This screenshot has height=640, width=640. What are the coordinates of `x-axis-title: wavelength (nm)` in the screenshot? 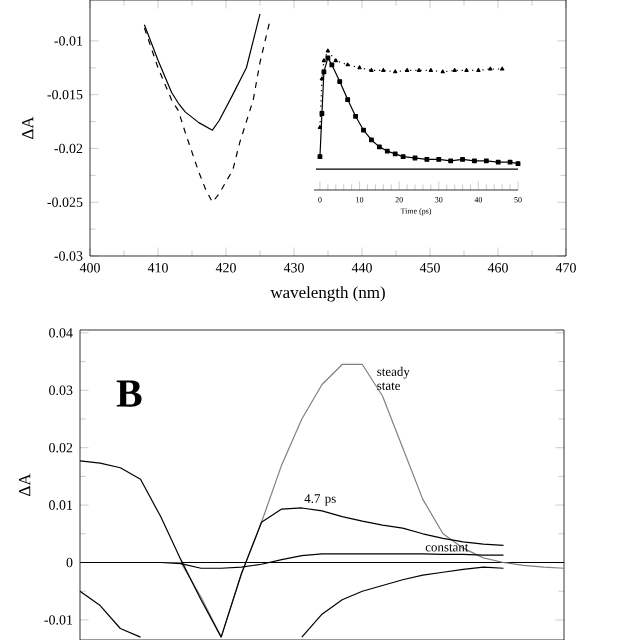 It's located at (327, 294).